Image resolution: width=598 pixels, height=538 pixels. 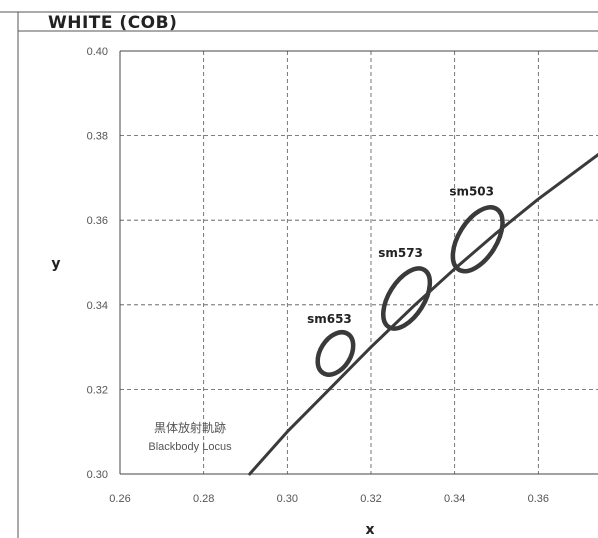 I want to click on ellipse-sm573, so click(x=407, y=298).